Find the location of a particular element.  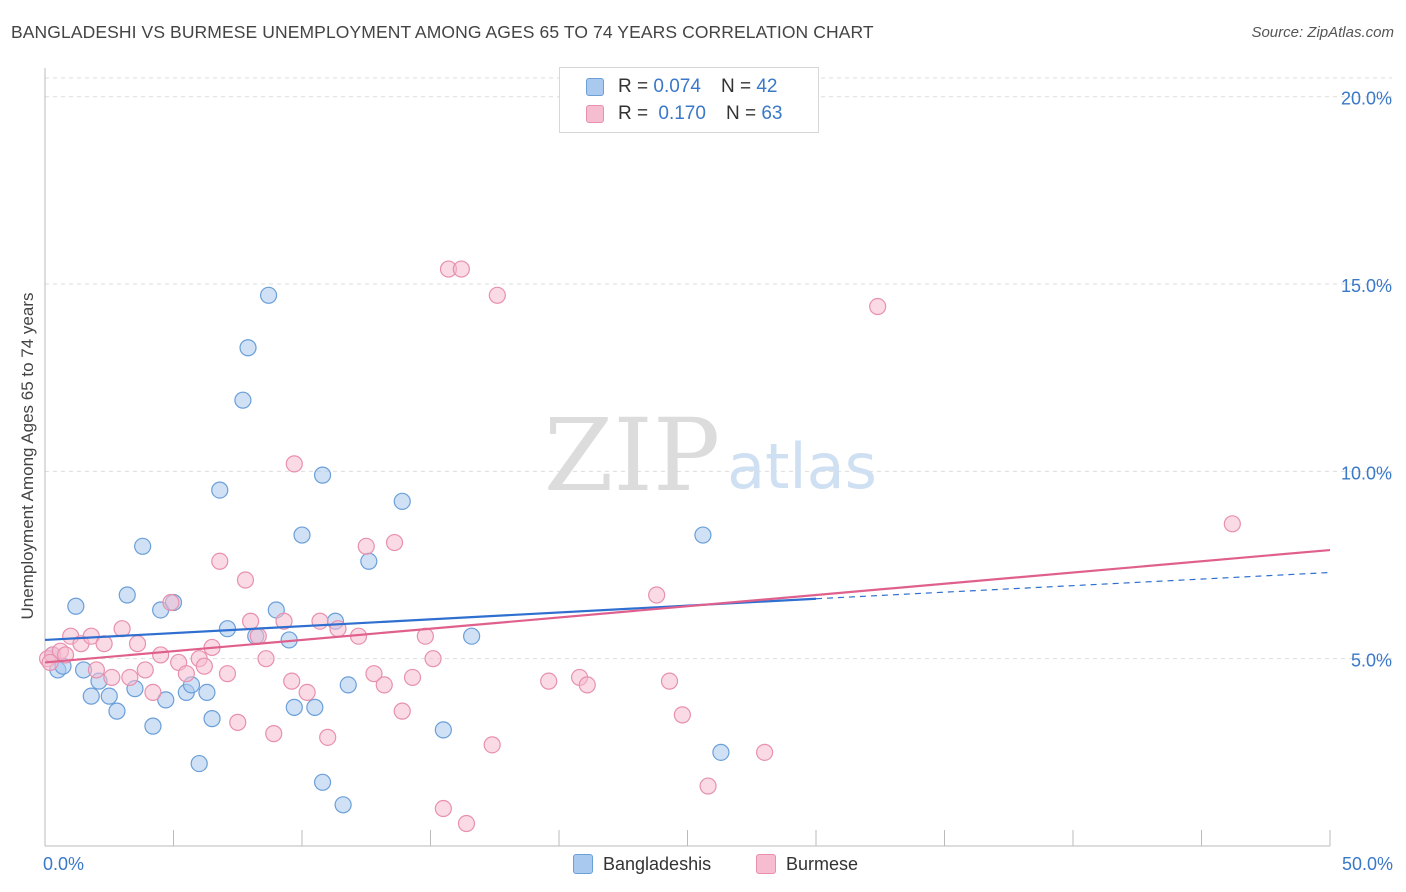

legend-r-value: 0.074 is located at coordinates (677, 86).